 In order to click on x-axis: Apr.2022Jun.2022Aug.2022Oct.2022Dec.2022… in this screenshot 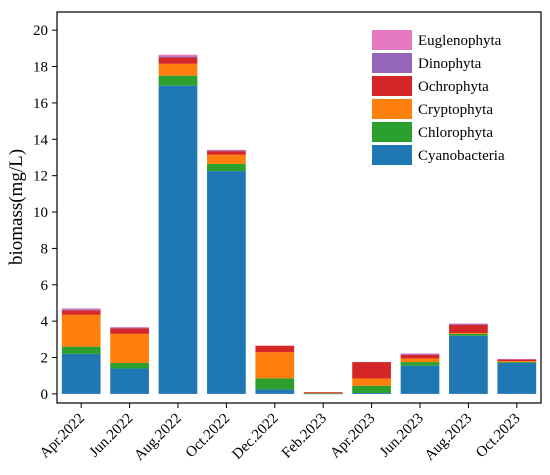, I will do `click(280, 433)`.